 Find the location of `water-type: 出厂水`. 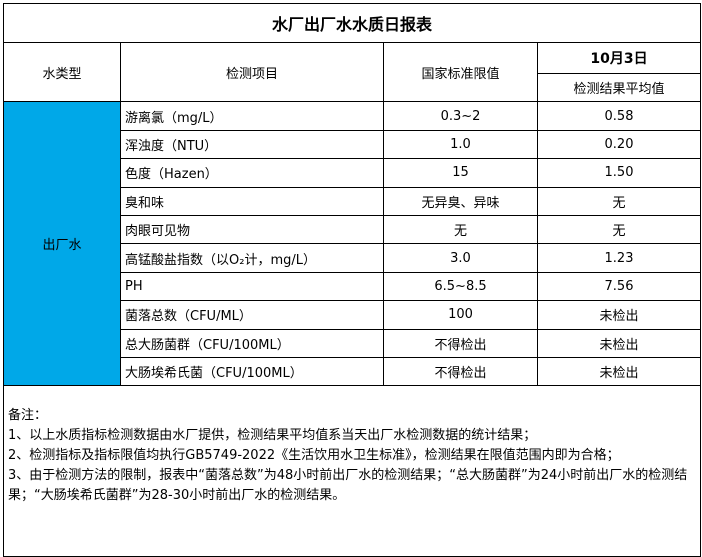

water-type: 出厂水 is located at coordinates (62, 244).